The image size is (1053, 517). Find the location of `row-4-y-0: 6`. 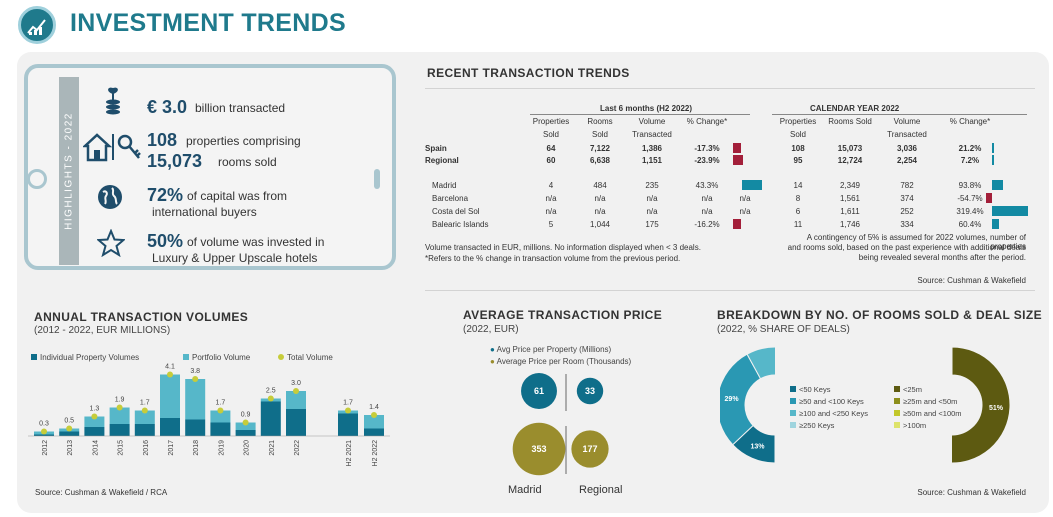

row-4-y-0: 6 is located at coordinates (798, 211).